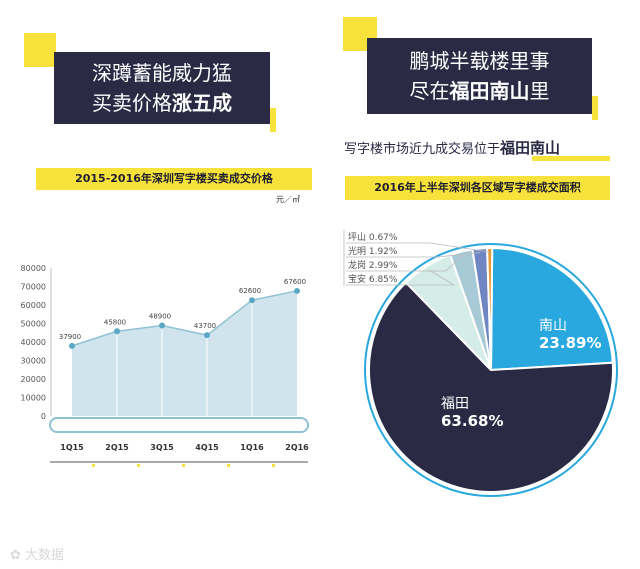 The image size is (640, 569). I want to click on right-title-line1: 鹏城半载楼里事, so click(479, 61).